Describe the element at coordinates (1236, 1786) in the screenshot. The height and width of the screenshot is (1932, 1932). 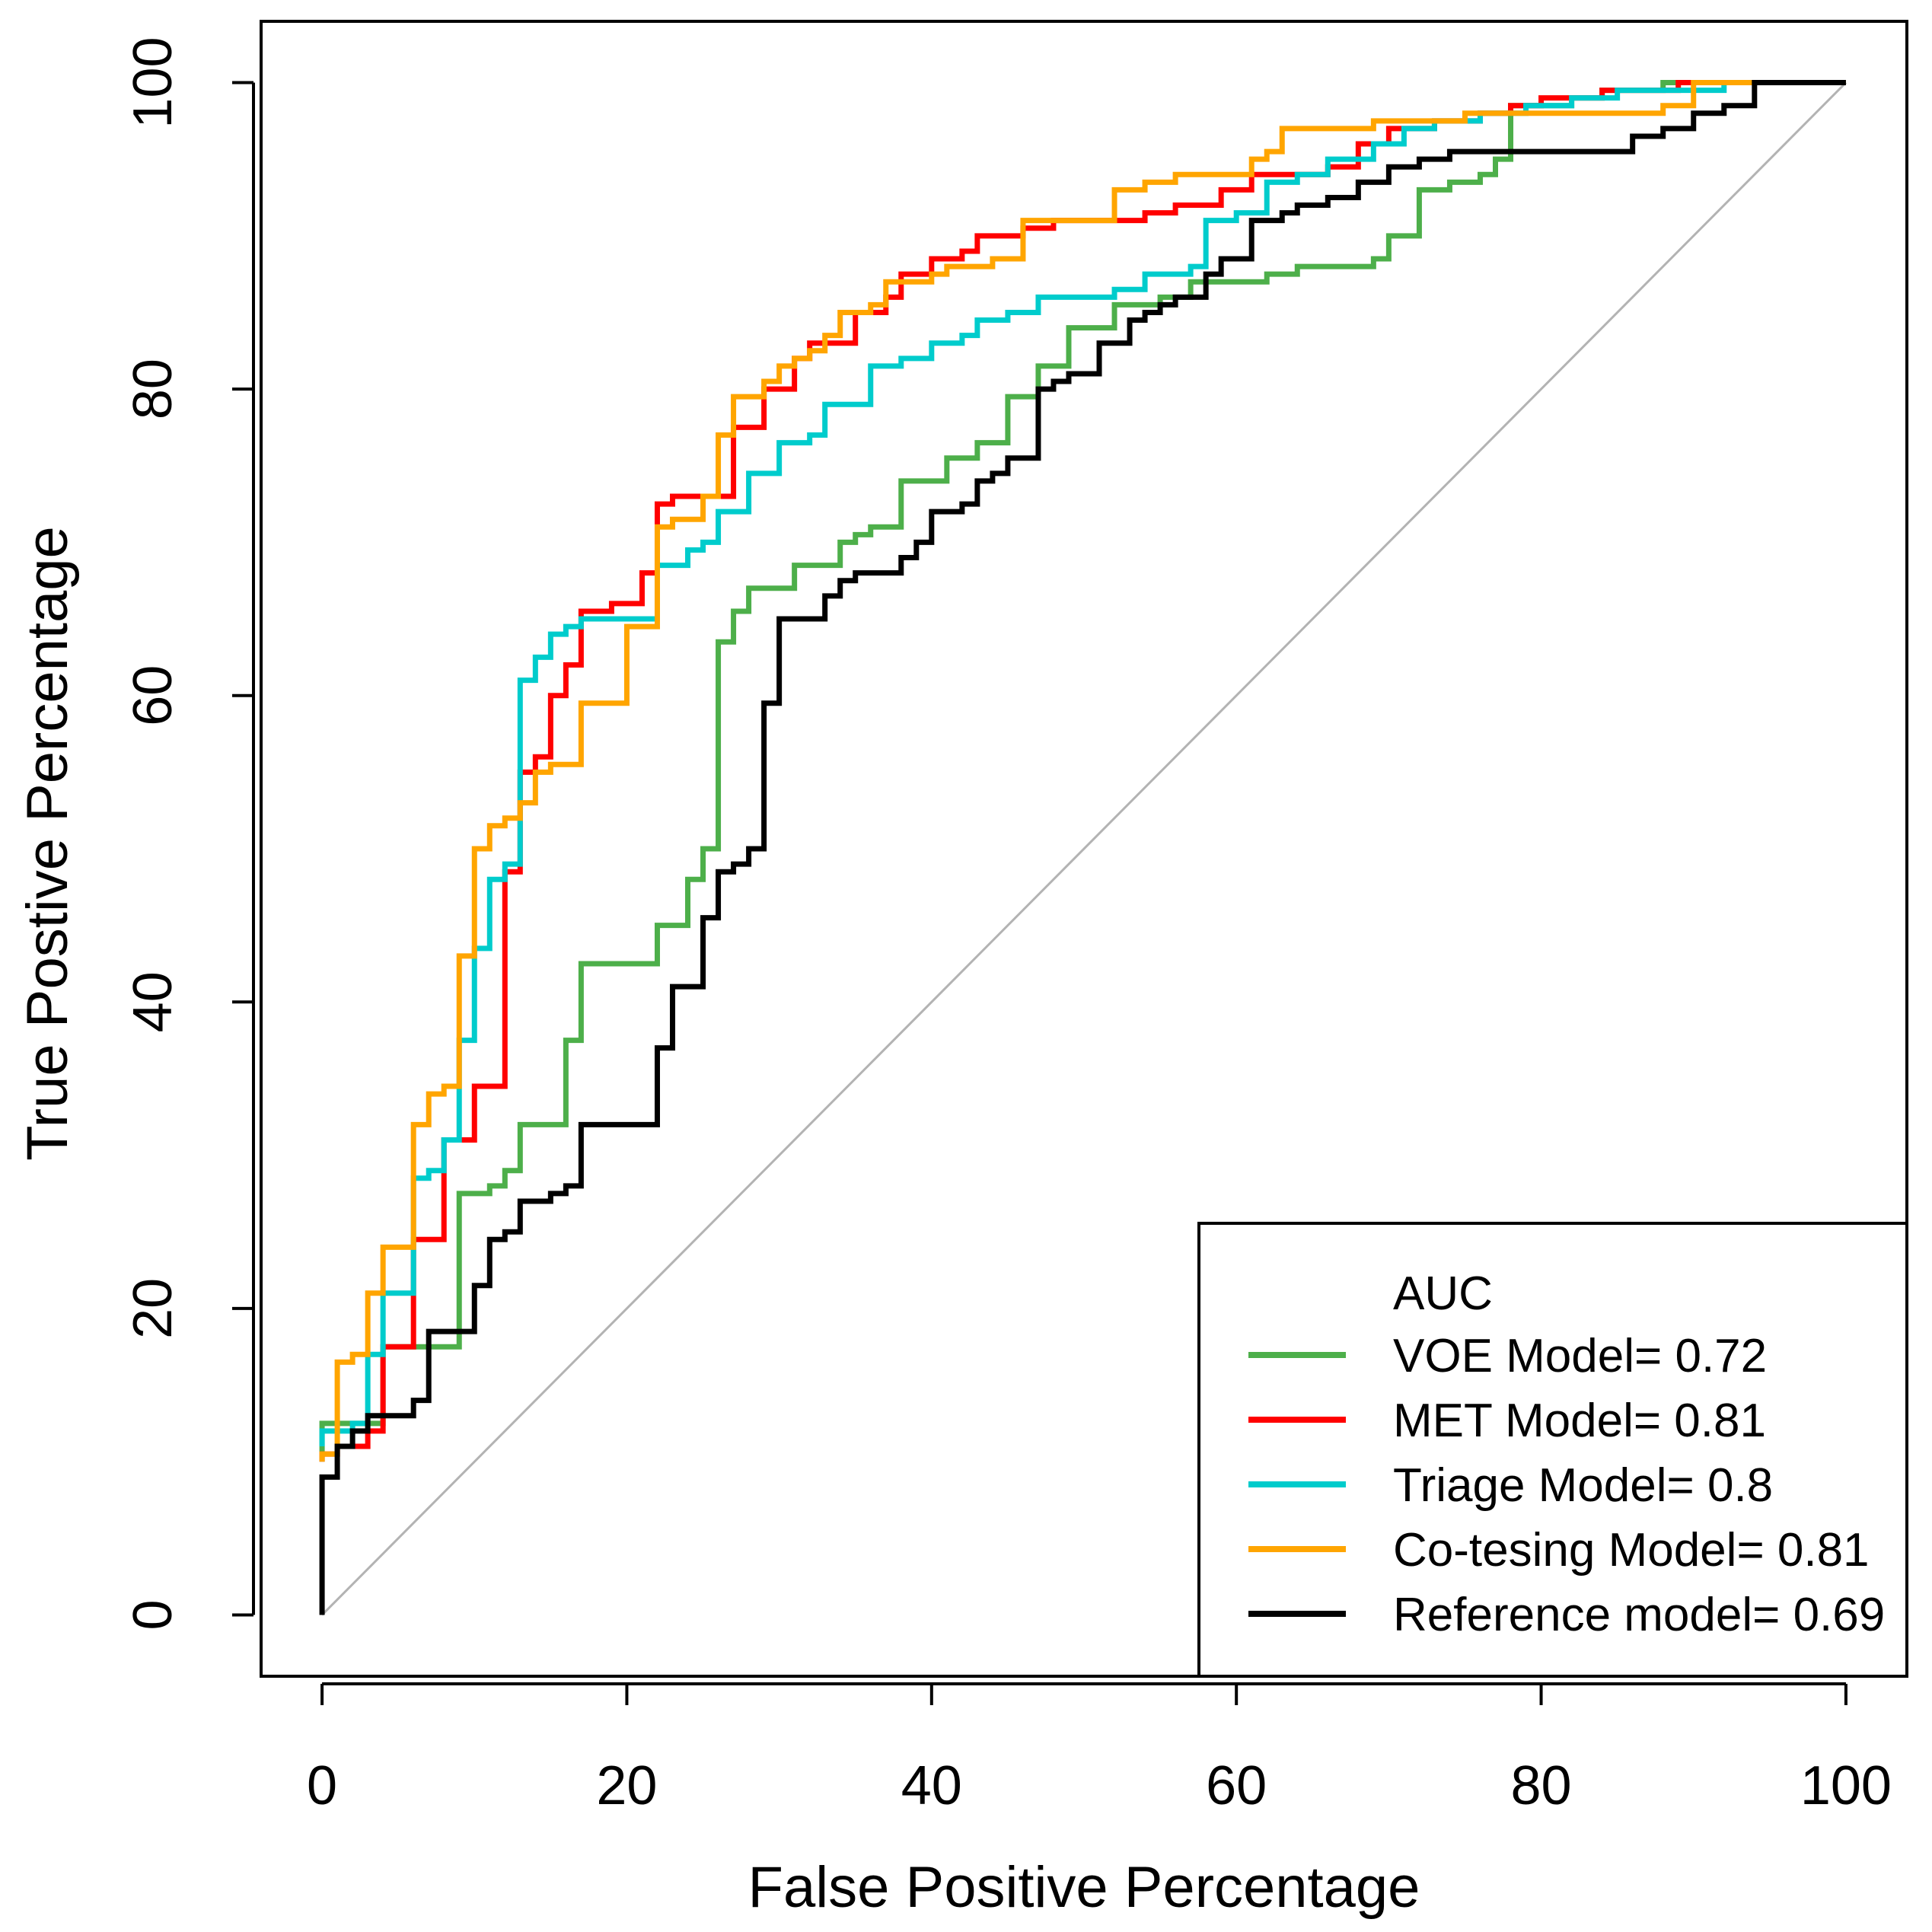
I see `x-tick-label: 60` at that location.